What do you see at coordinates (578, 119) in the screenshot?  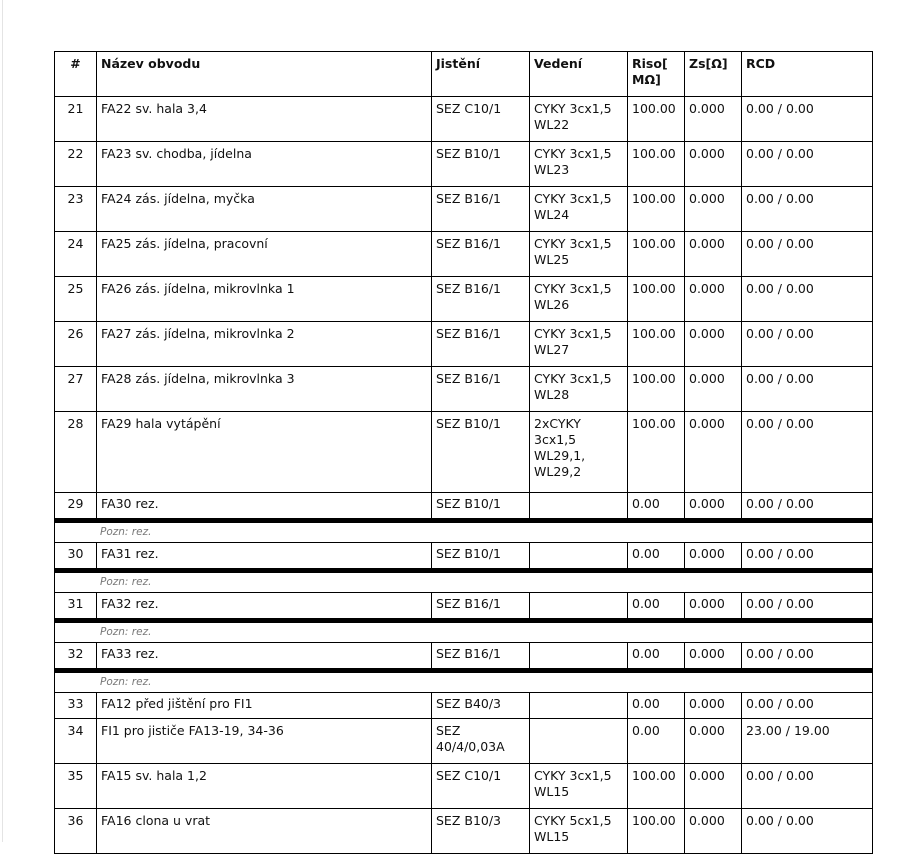 I see `cell-cable: CYKY 3cx1,5 WL22` at bounding box center [578, 119].